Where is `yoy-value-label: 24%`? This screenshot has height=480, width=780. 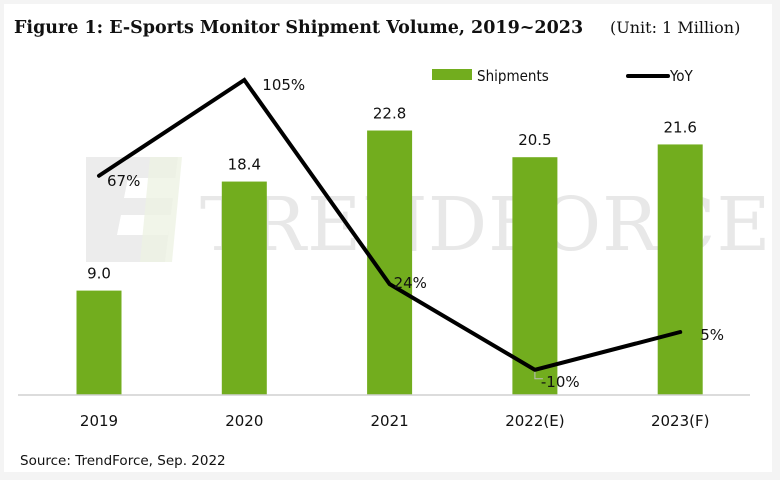 yoy-value-label: 24% is located at coordinates (410, 283).